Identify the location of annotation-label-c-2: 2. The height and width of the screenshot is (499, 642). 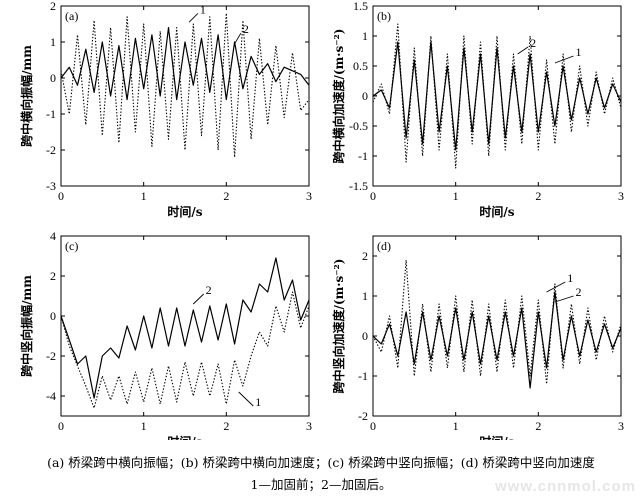
(209, 290).